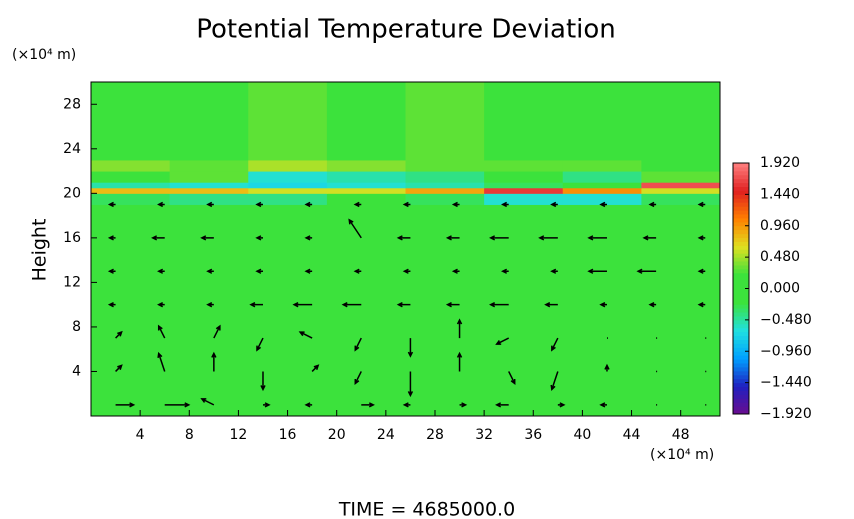 The width and height of the screenshot is (854, 519). What do you see at coordinates (533, 435) in the screenshot?
I see `x-tick-label: 36` at bounding box center [533, 435].